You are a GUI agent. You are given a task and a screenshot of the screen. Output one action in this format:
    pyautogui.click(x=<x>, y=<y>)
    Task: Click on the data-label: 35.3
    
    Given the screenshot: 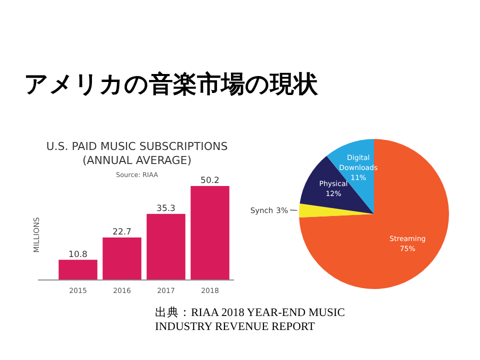 What is the action you would take?
    pyautogui.click(x=166, y=209)
    